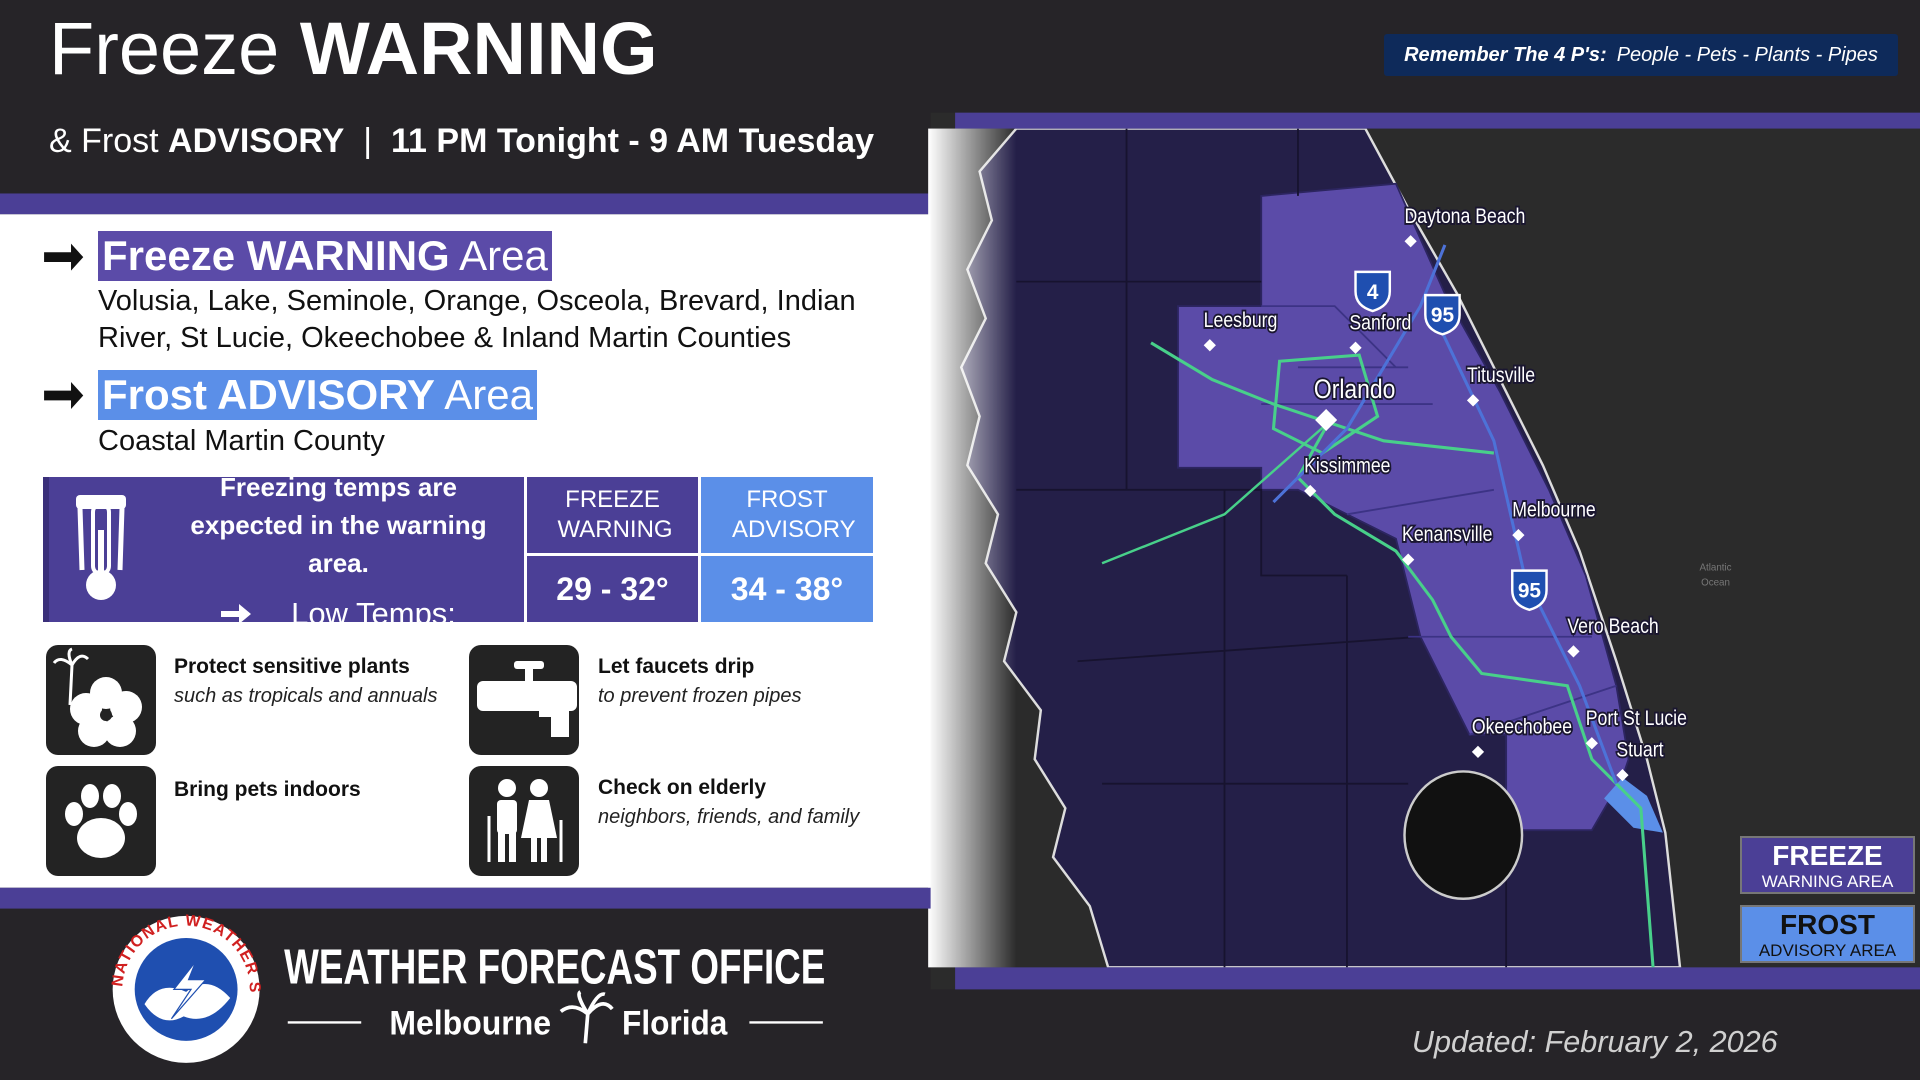 Image resolution: width=1920 pixels, height=1080 pixels. Describe the element at coordinates (748, 682) in the screenshot. I see `tip: Let faucets drip to prevent frozen pipes` at that location.